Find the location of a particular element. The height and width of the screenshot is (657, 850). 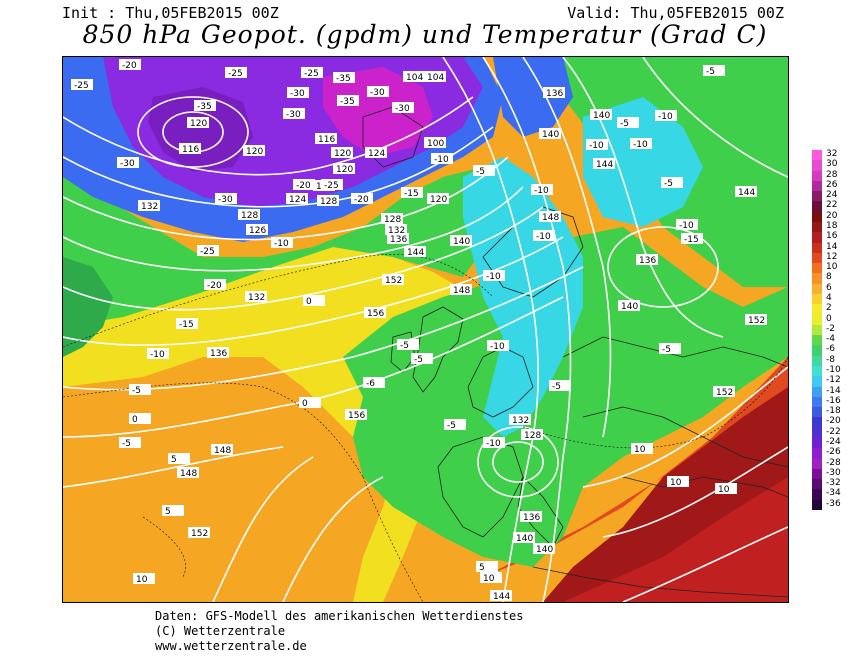

colorbar-tick-label: 14 is located at coordinates (832, 246).